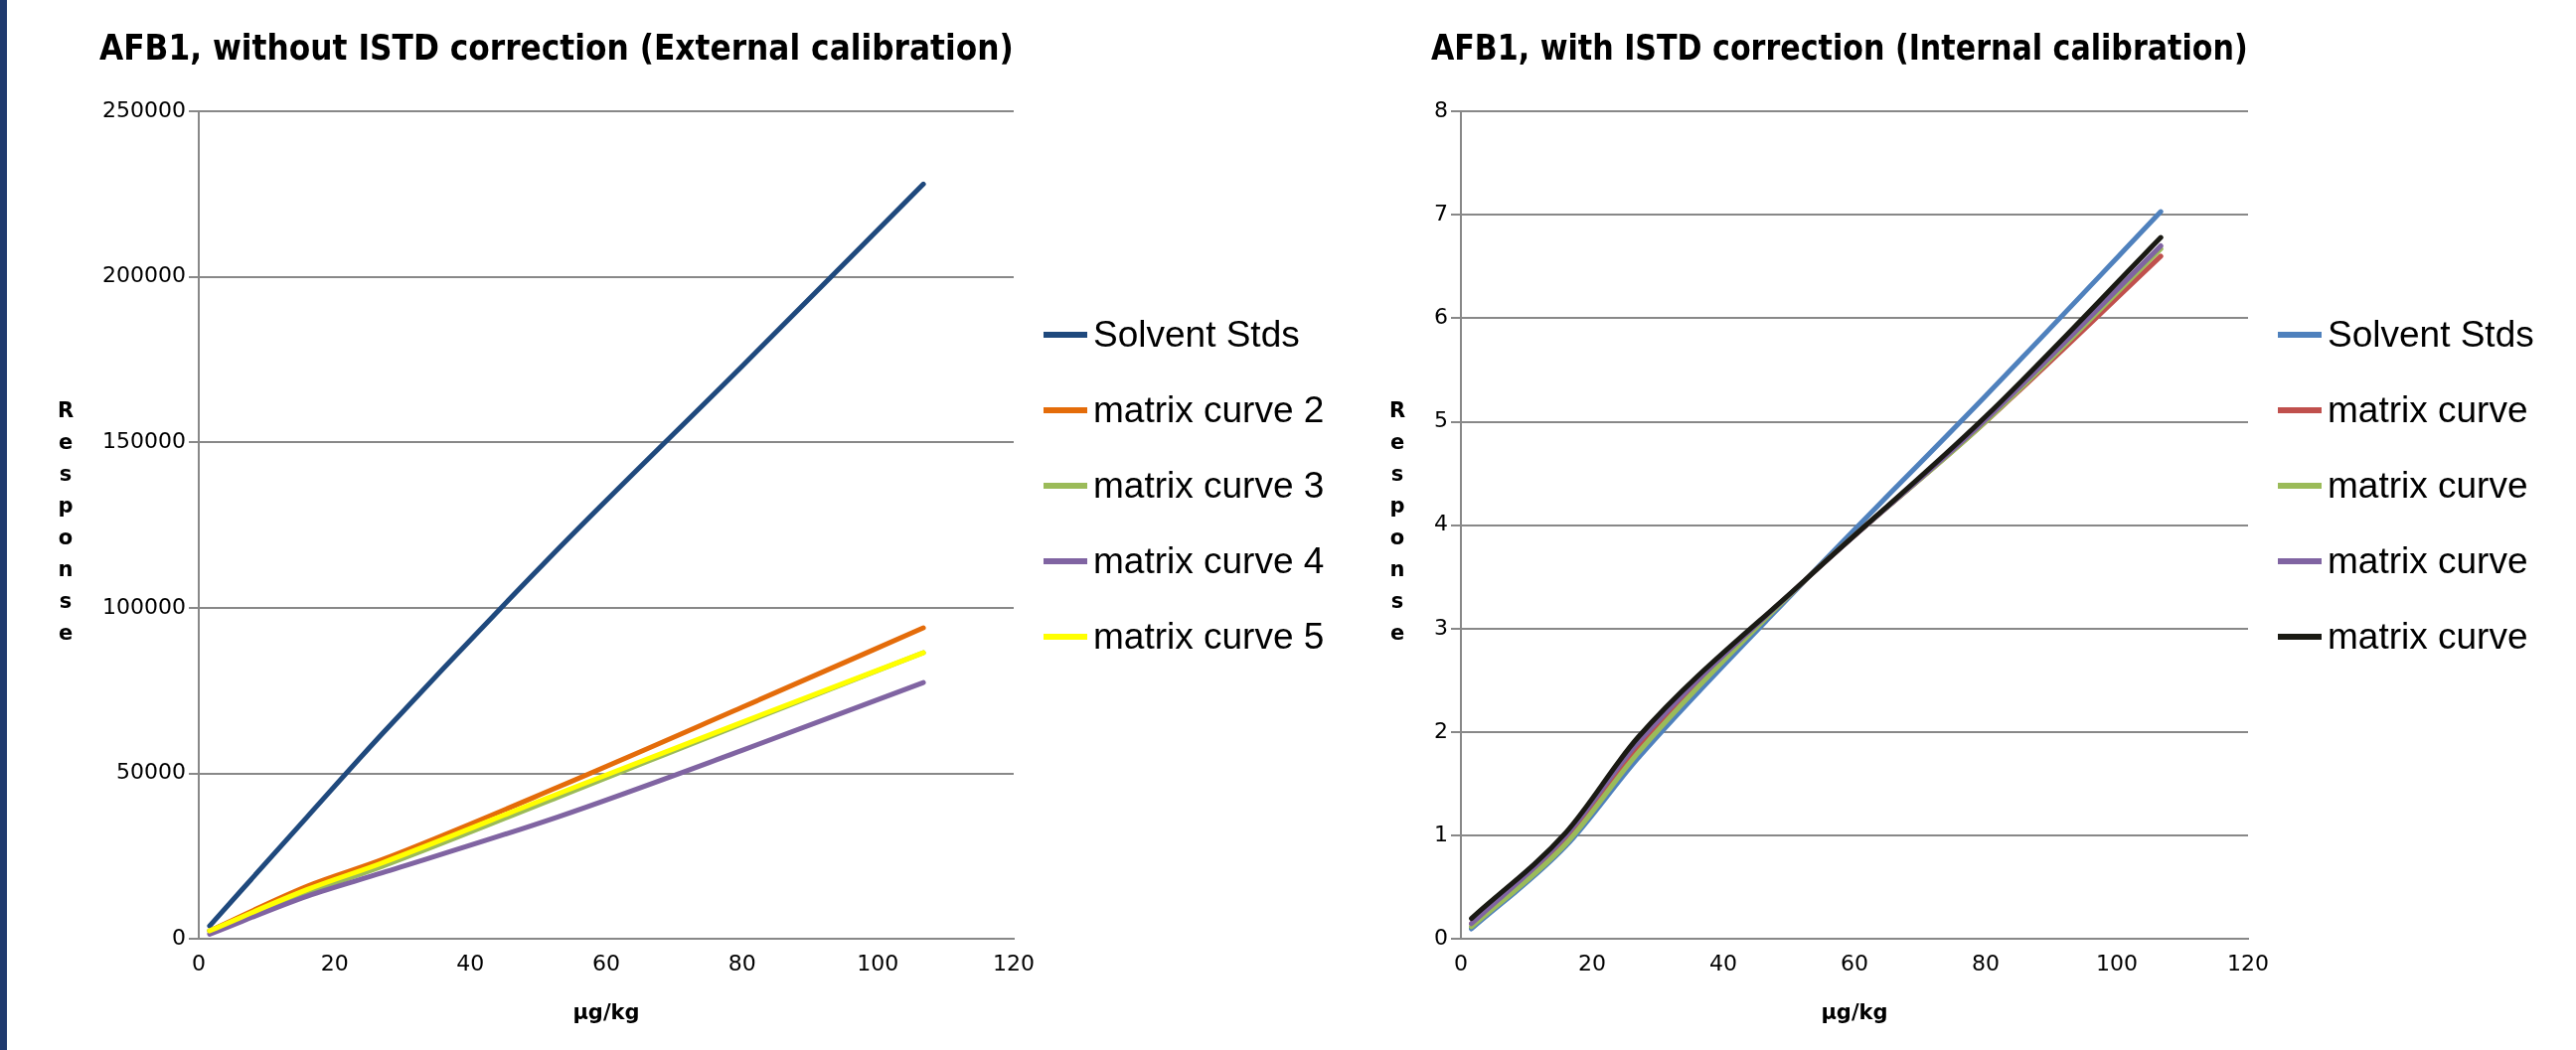 This screenshot has width=2576, height=1050. What do you see at coordinates (144, 606) in the screenshot?
I see `y-tick-label: 100000` at bounding box center [144, 606].